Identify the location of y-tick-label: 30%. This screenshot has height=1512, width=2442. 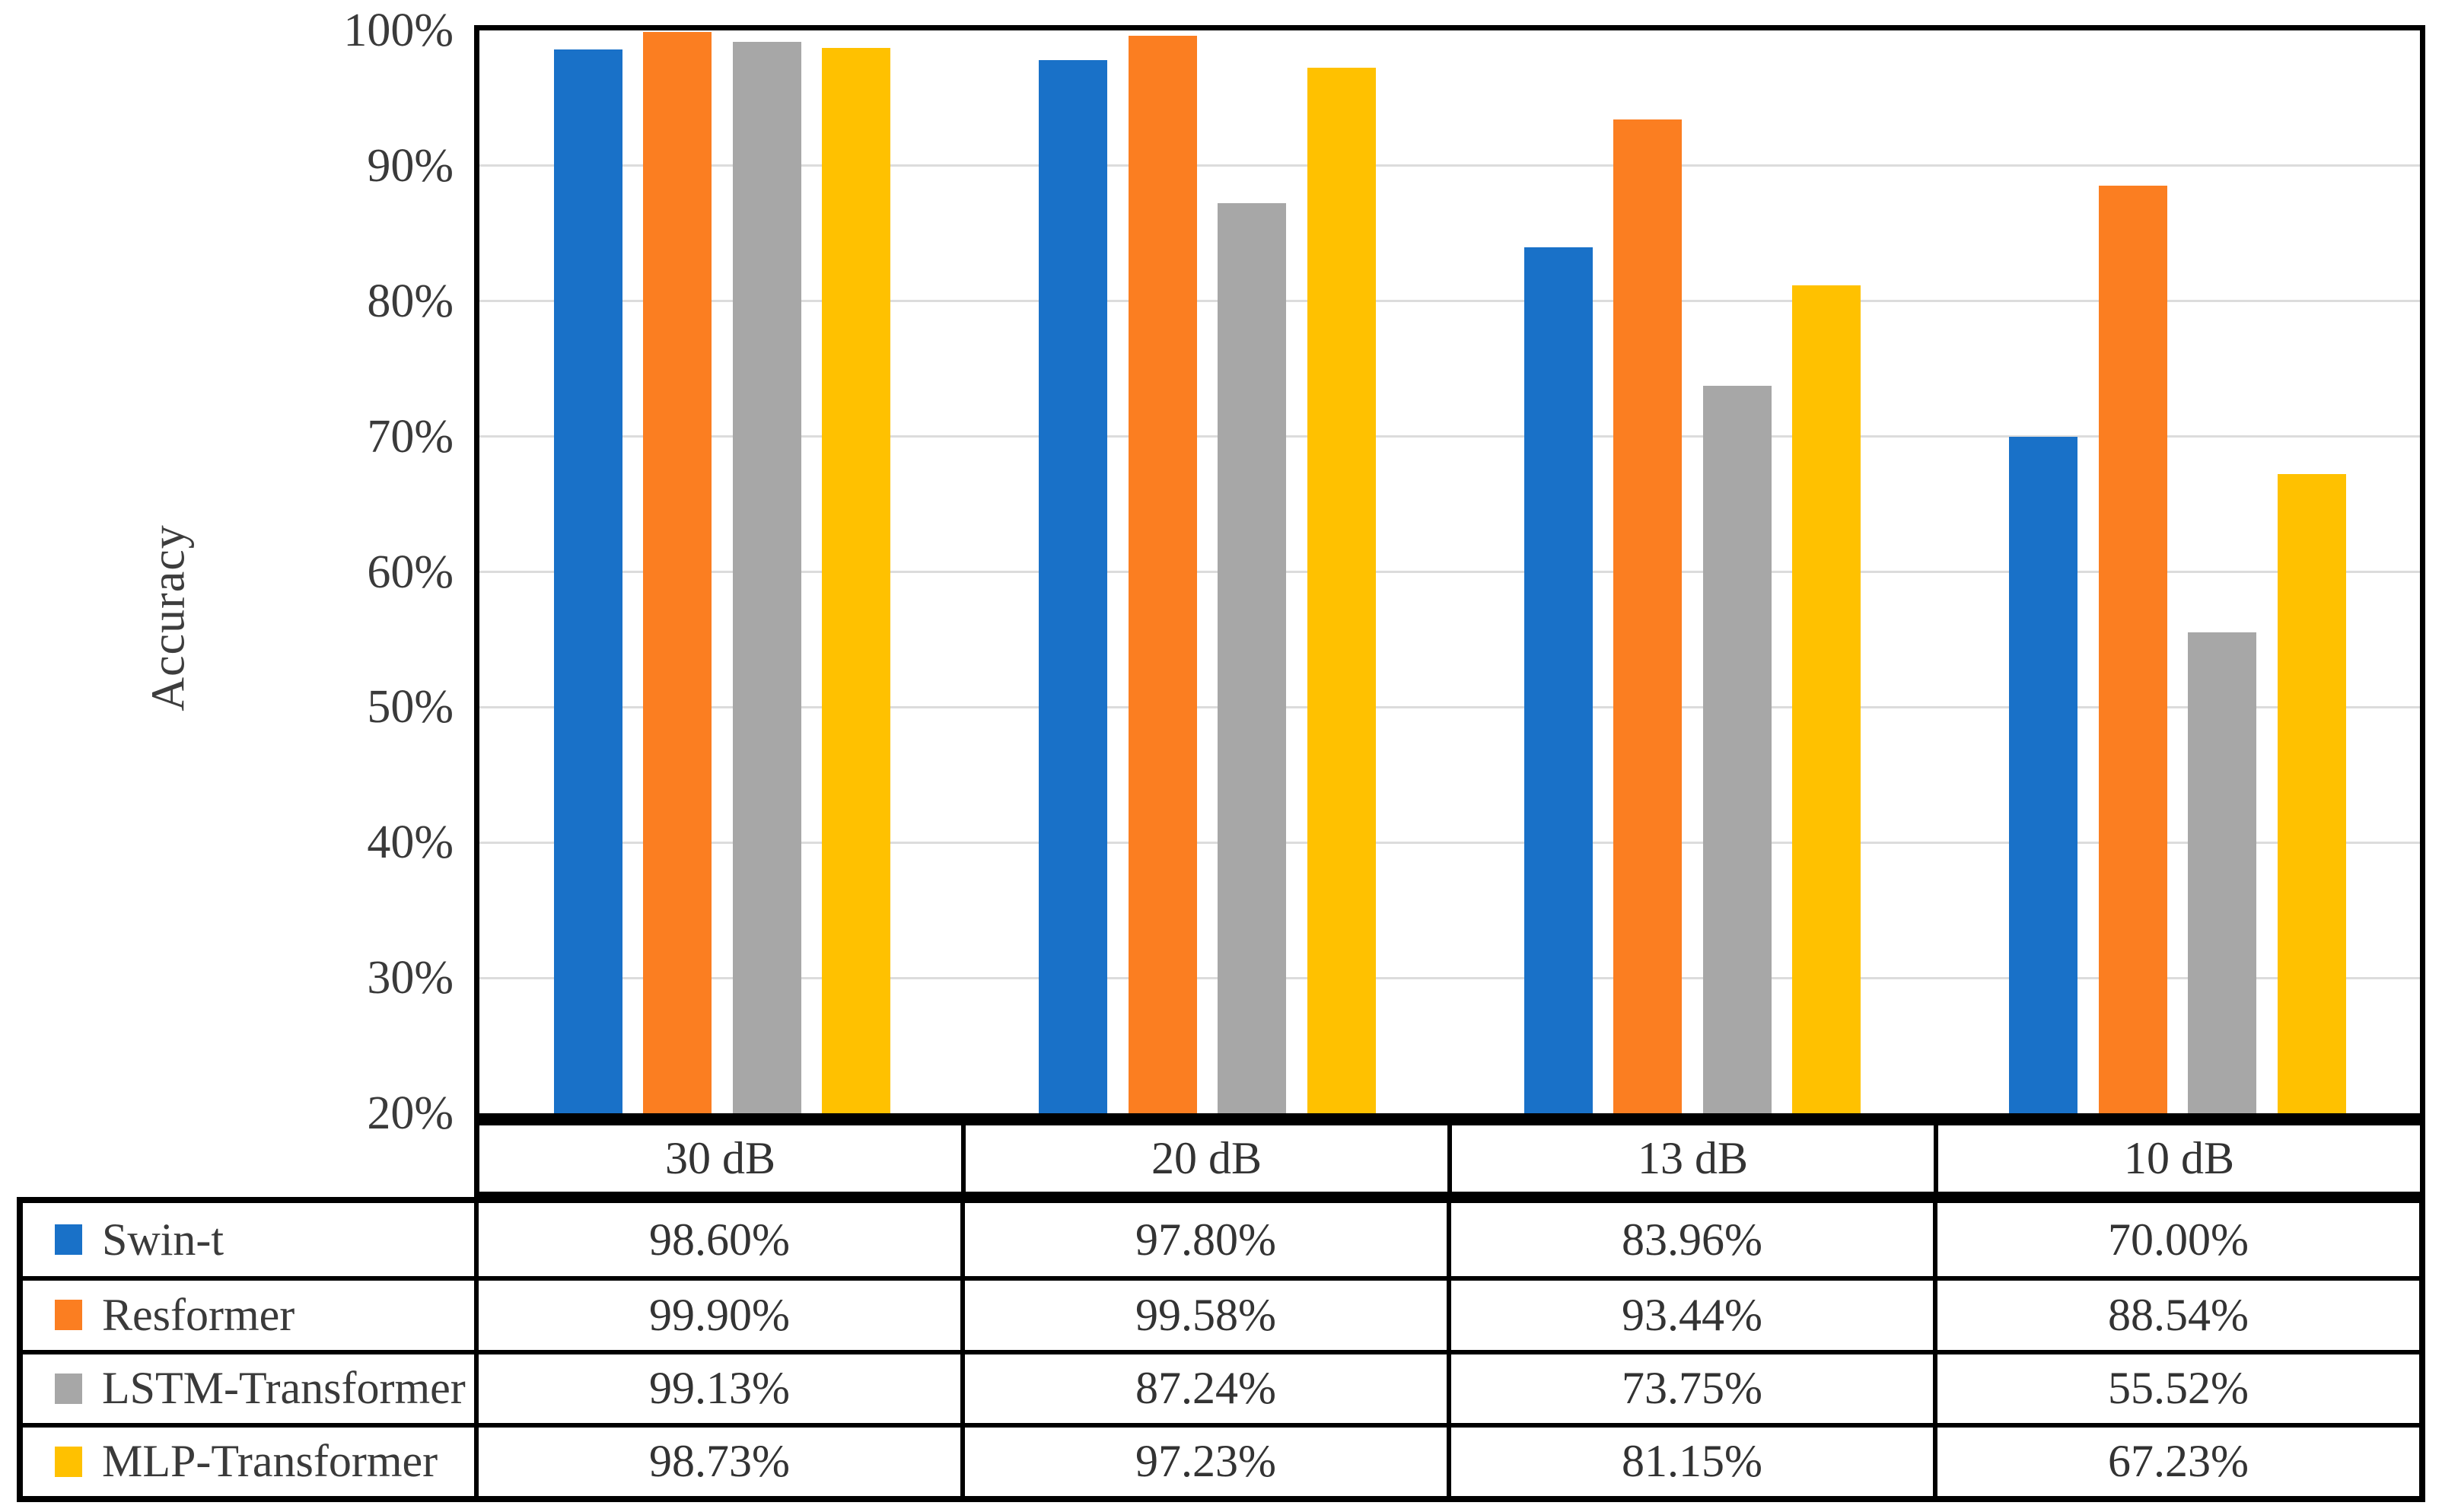
(410, 978).